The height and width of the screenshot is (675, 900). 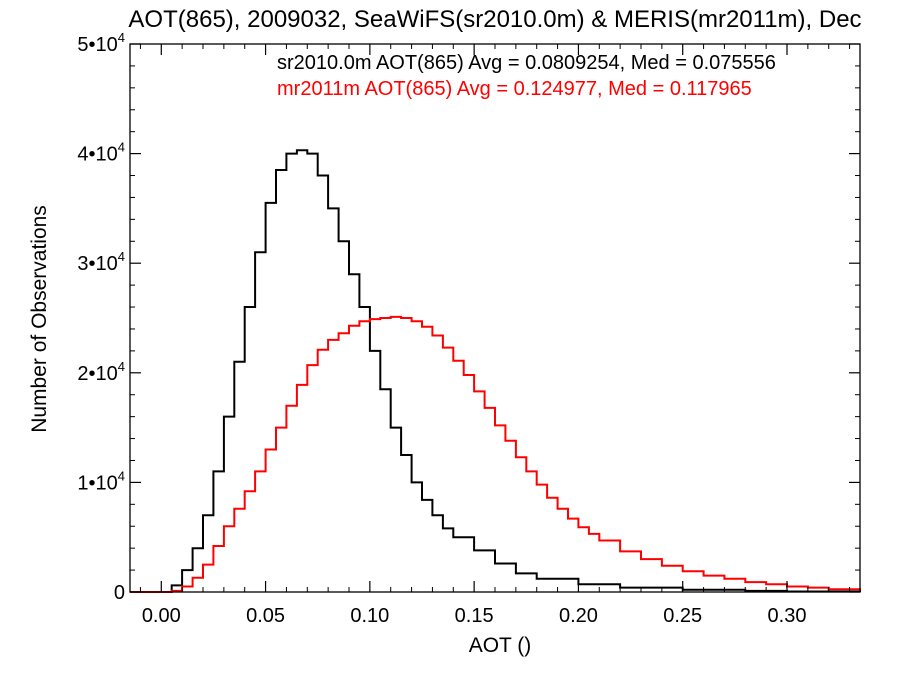 What do you see at coordinates (161, 616) in the screenshot?
I see `x-tick-label: 0.00` at bounding box center [161, 616].